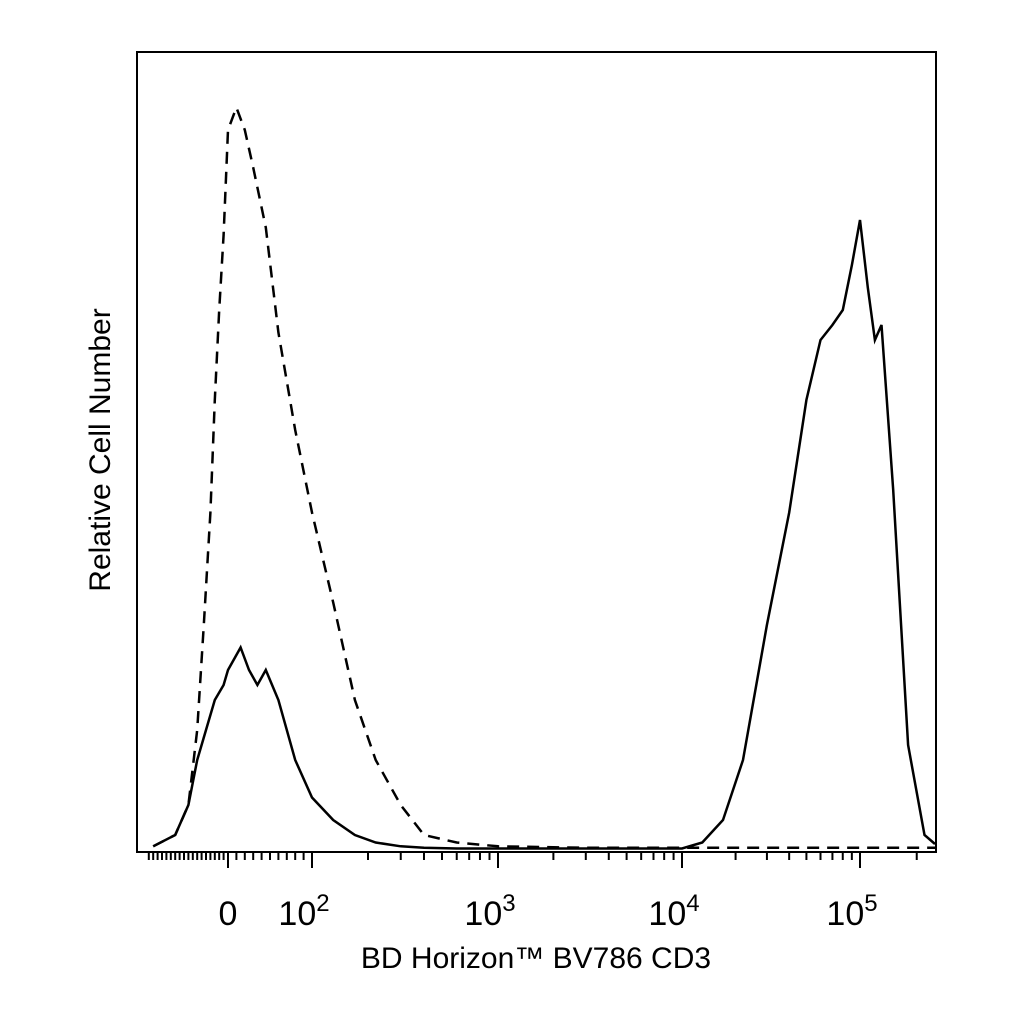 Image resolution: width=1024 pixels, height=1024 pixels. Describe the element at coordinates (673, 911) in the screenshot. I see `x-tick-label: 10⁴` at that location.